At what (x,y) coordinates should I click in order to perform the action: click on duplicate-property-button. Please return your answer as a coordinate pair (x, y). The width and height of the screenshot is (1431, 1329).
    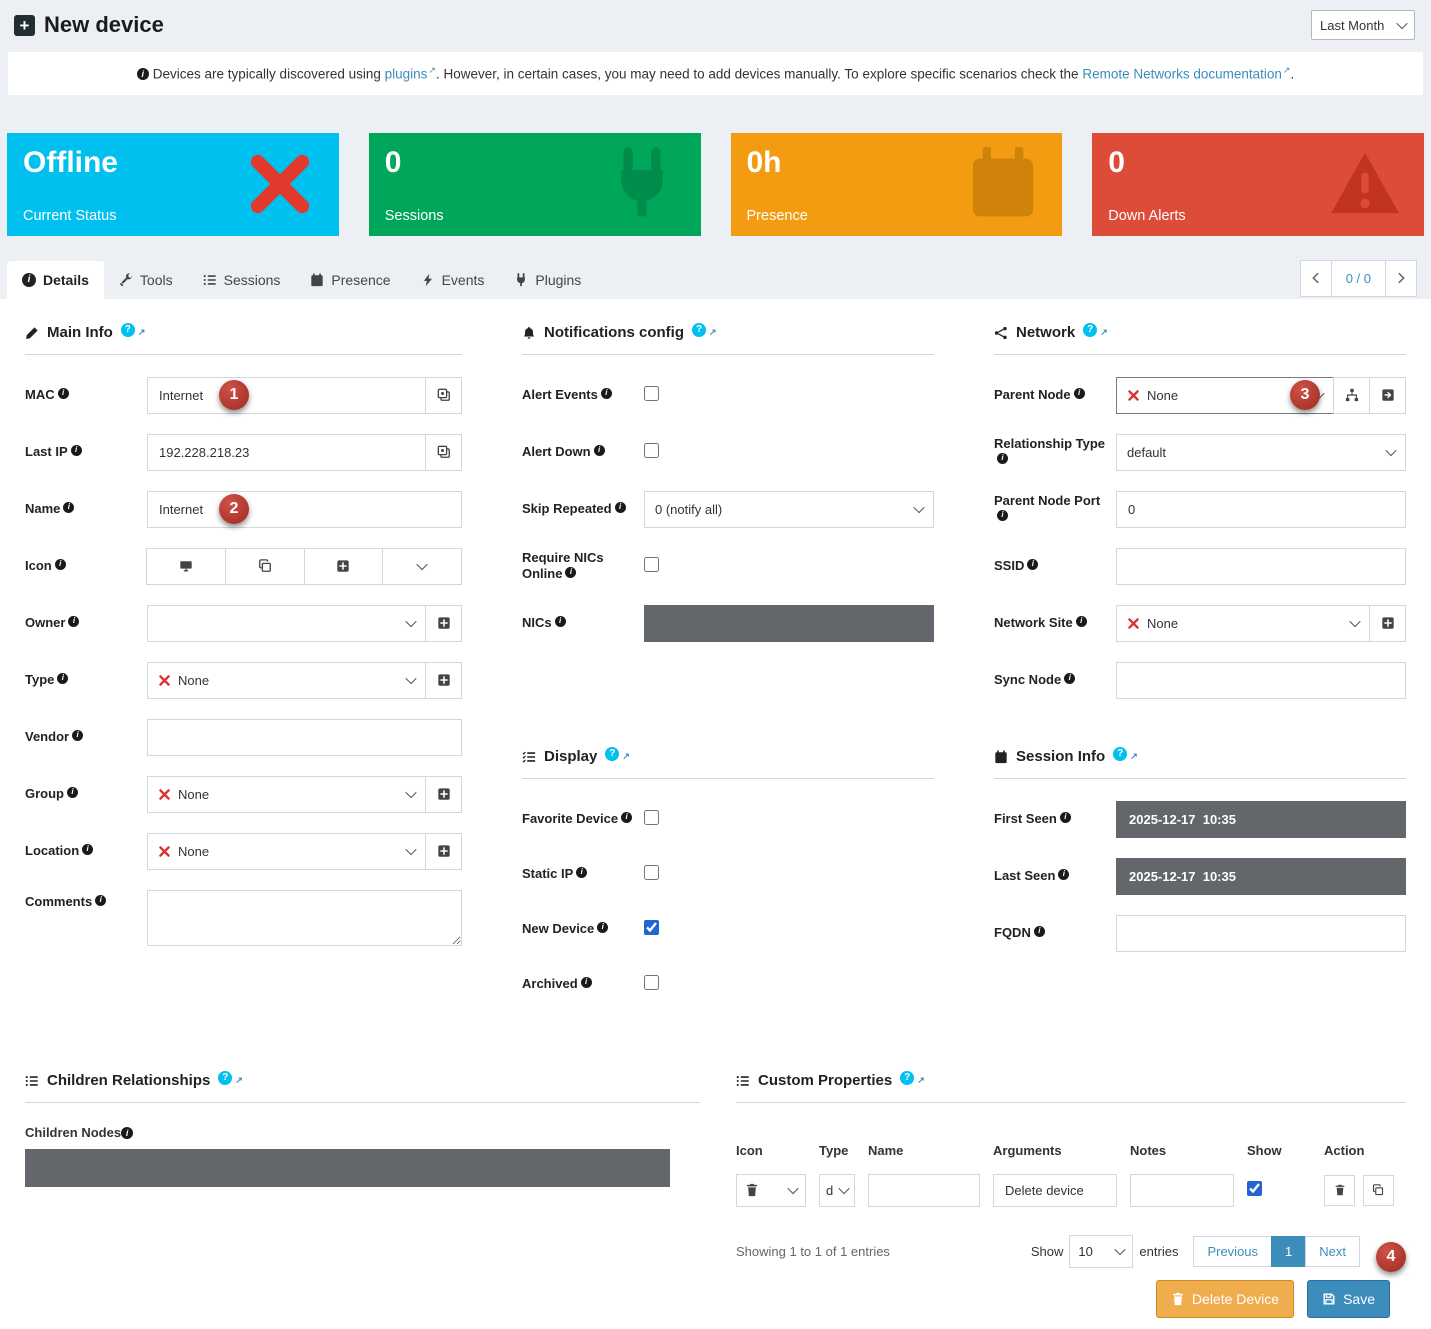
    Looking at the image, I should click on (1378, 1190).